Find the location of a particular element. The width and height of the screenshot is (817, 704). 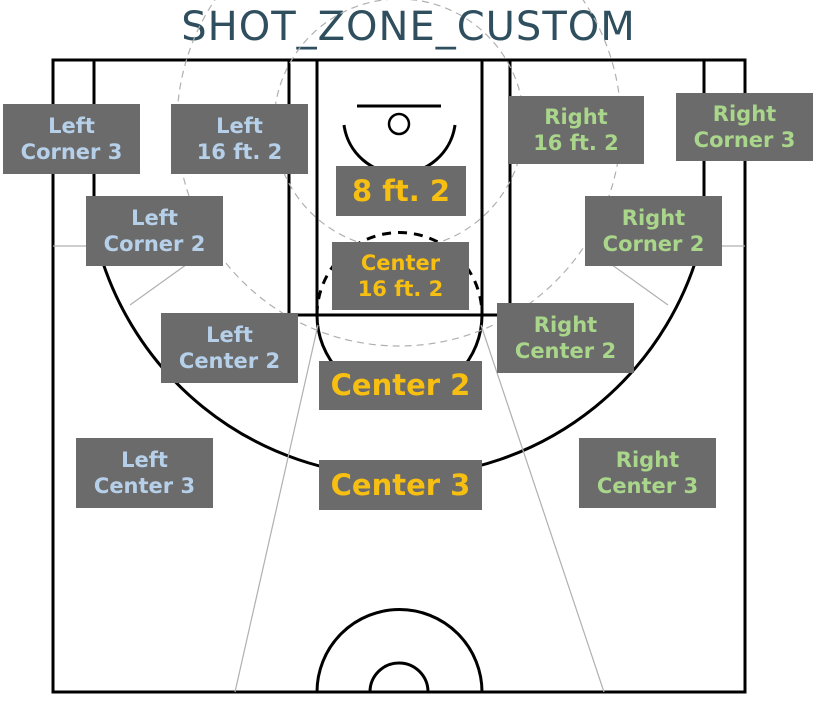

zone-divider-center-right is located at coordinates (542, 508).